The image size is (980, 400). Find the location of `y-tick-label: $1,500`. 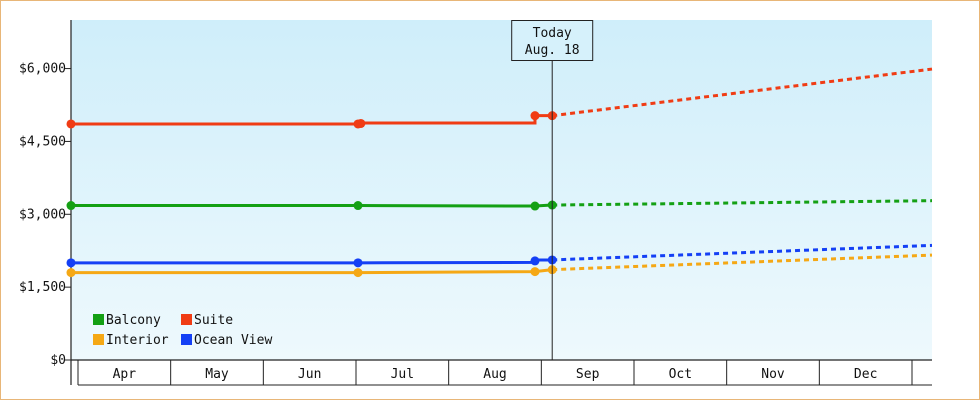

y-tick-label: $1,500 is located at coordinates (42, 287).